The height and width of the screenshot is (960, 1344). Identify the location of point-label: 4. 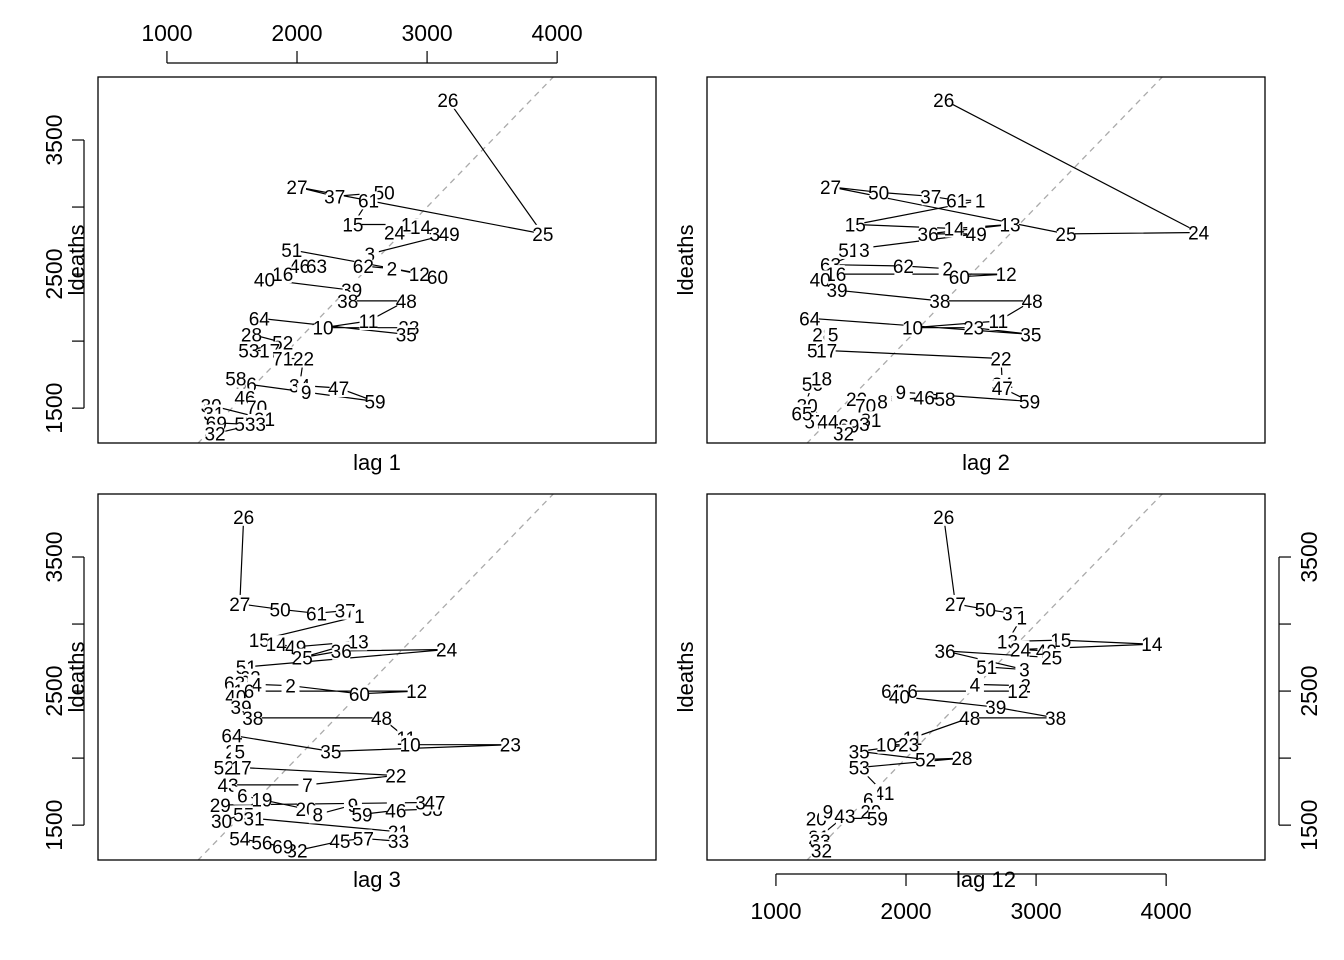
(975, 685).